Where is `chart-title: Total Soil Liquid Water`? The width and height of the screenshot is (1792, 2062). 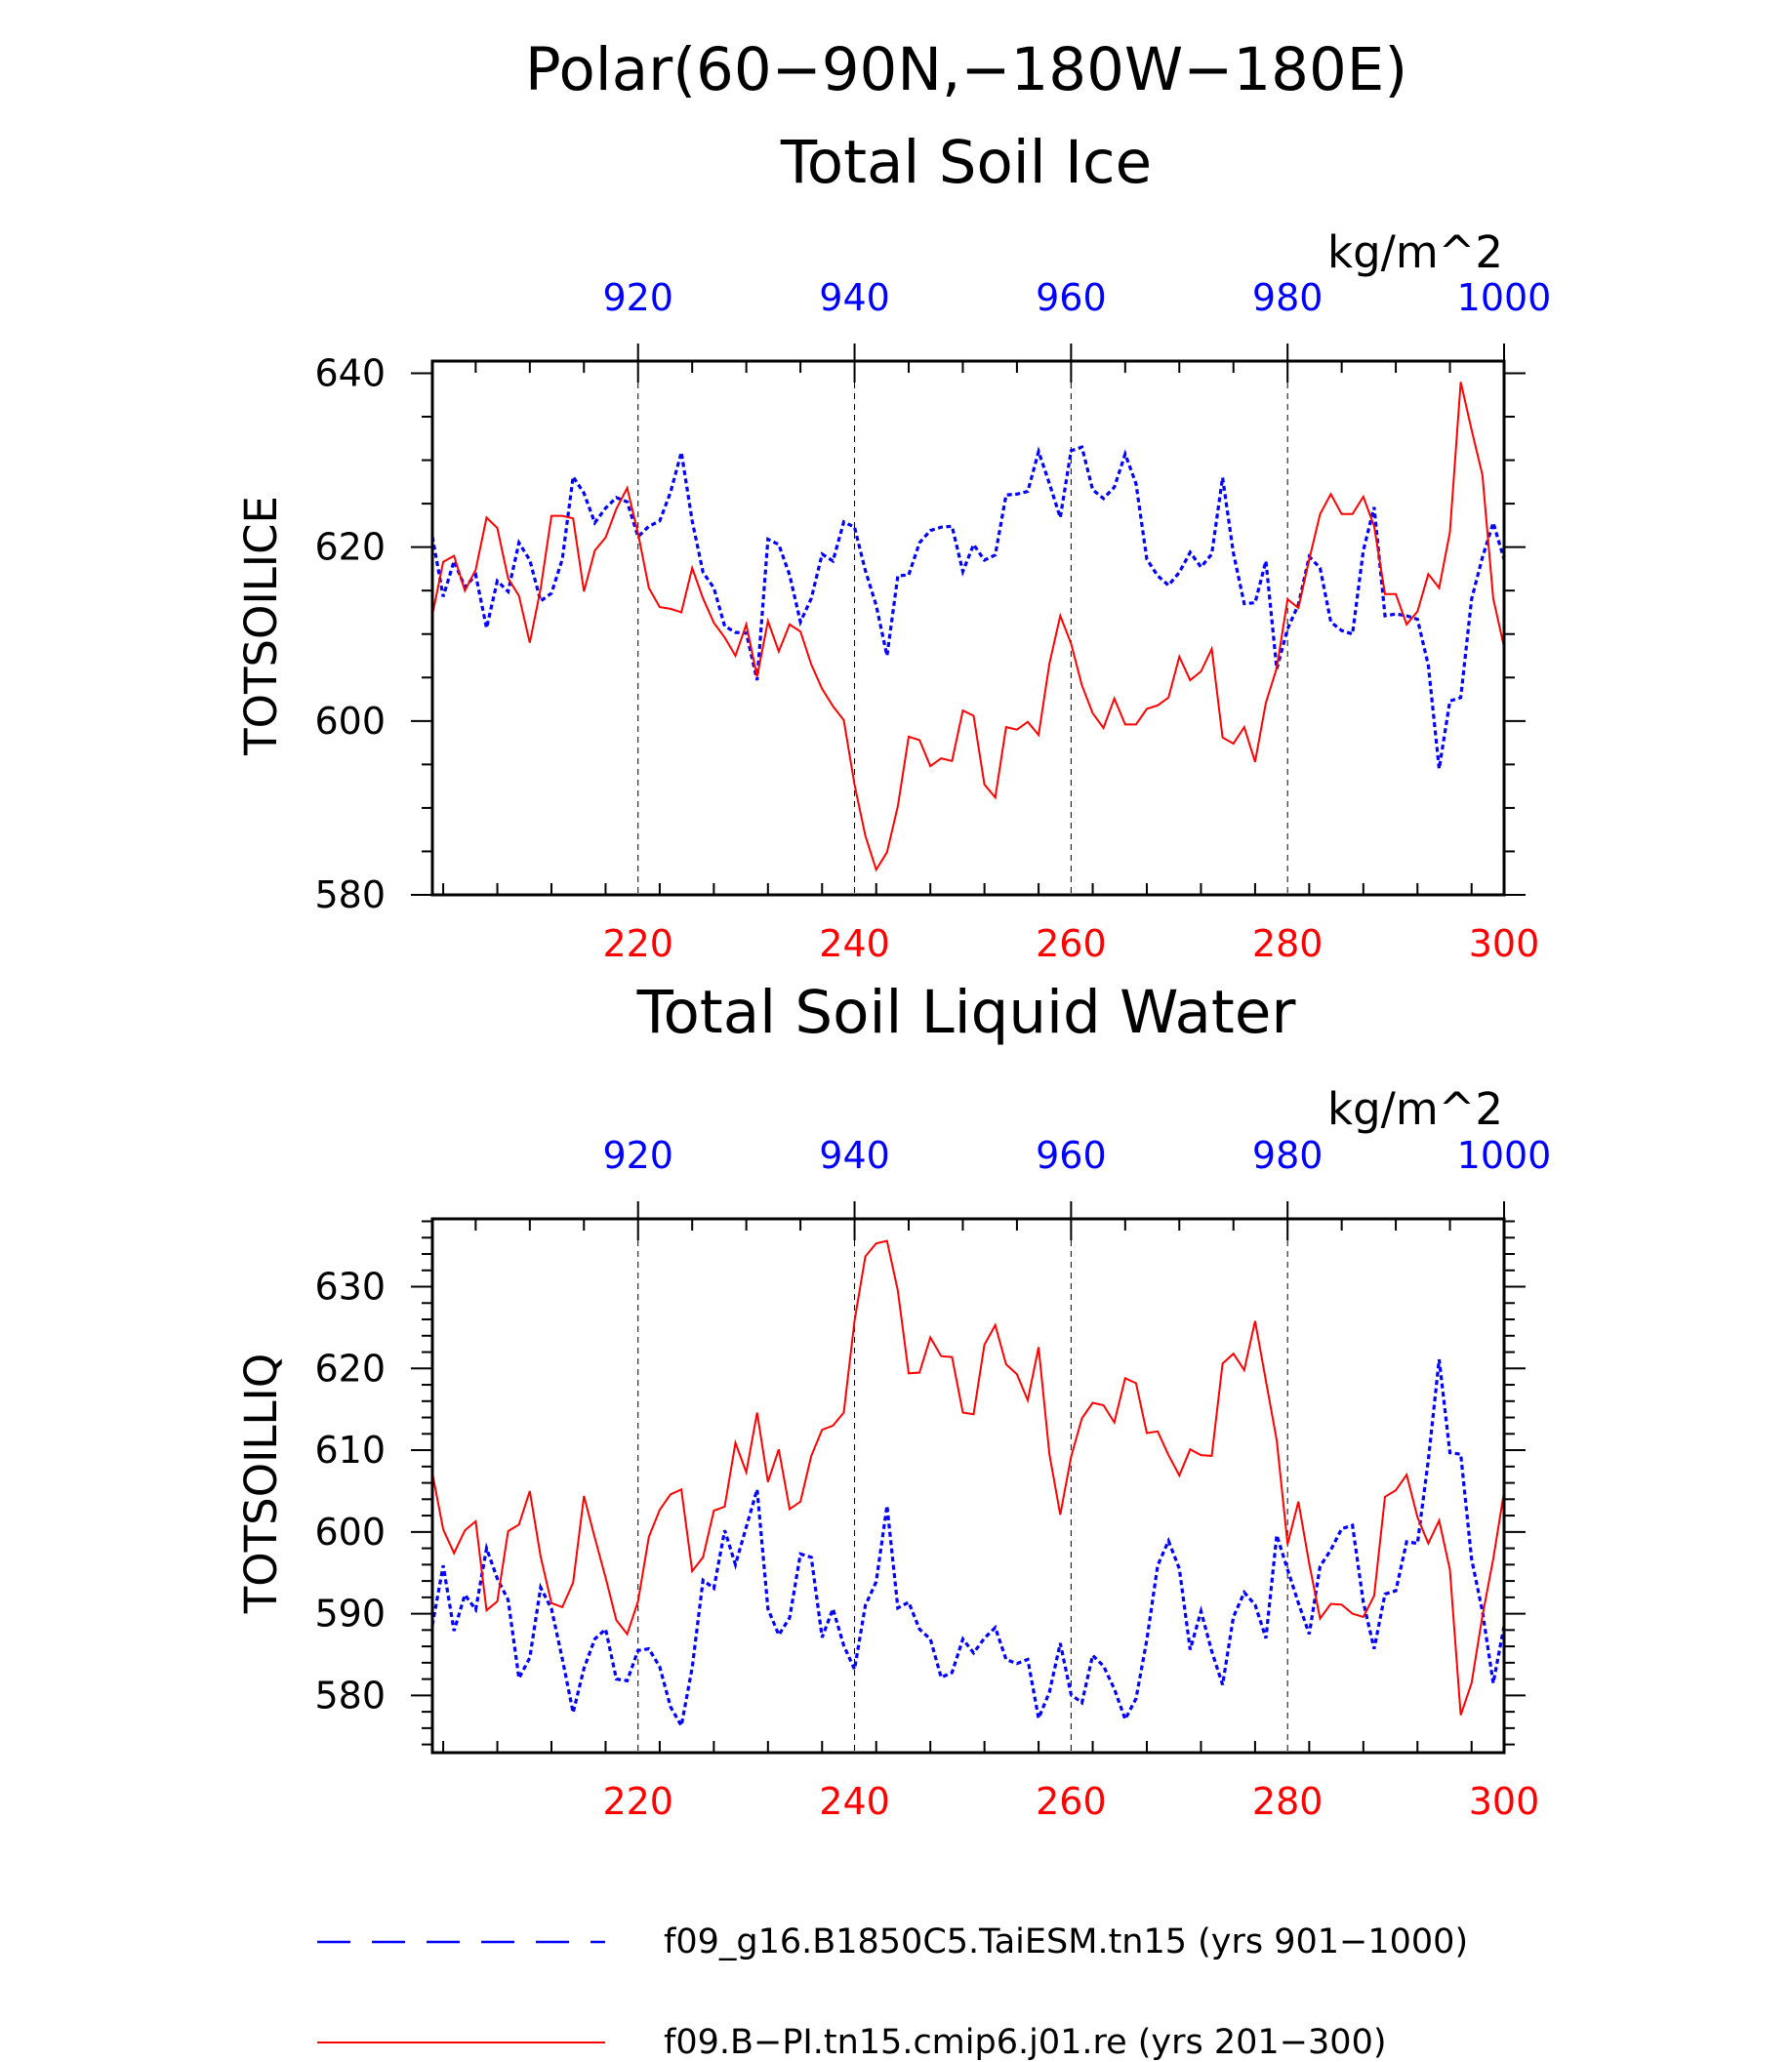 chart-title: Total Soil Liquid Water is located at coordinates (966, 1012).